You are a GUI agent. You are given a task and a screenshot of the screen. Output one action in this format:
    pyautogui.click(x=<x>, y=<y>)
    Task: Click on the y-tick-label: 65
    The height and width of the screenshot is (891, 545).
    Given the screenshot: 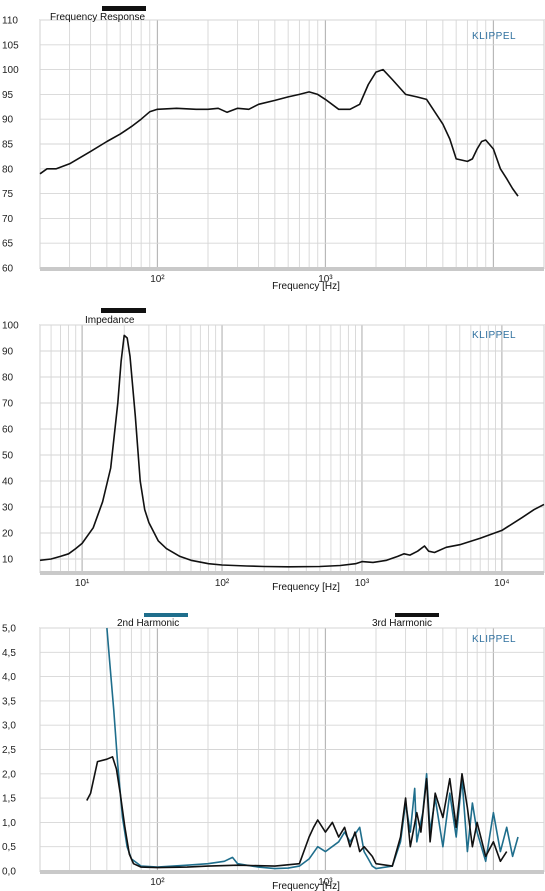 What is the action you would take?
    pyautogui.click(x=8, y=244)
    